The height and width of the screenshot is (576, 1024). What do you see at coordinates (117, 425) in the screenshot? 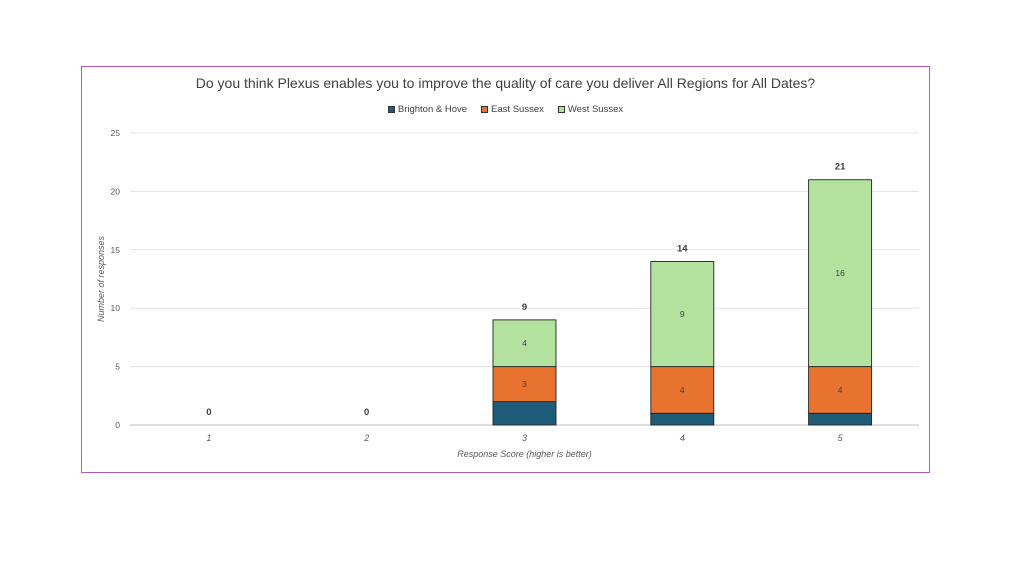
I see `y-tick-label: 0` at bounding box center [117, 425].